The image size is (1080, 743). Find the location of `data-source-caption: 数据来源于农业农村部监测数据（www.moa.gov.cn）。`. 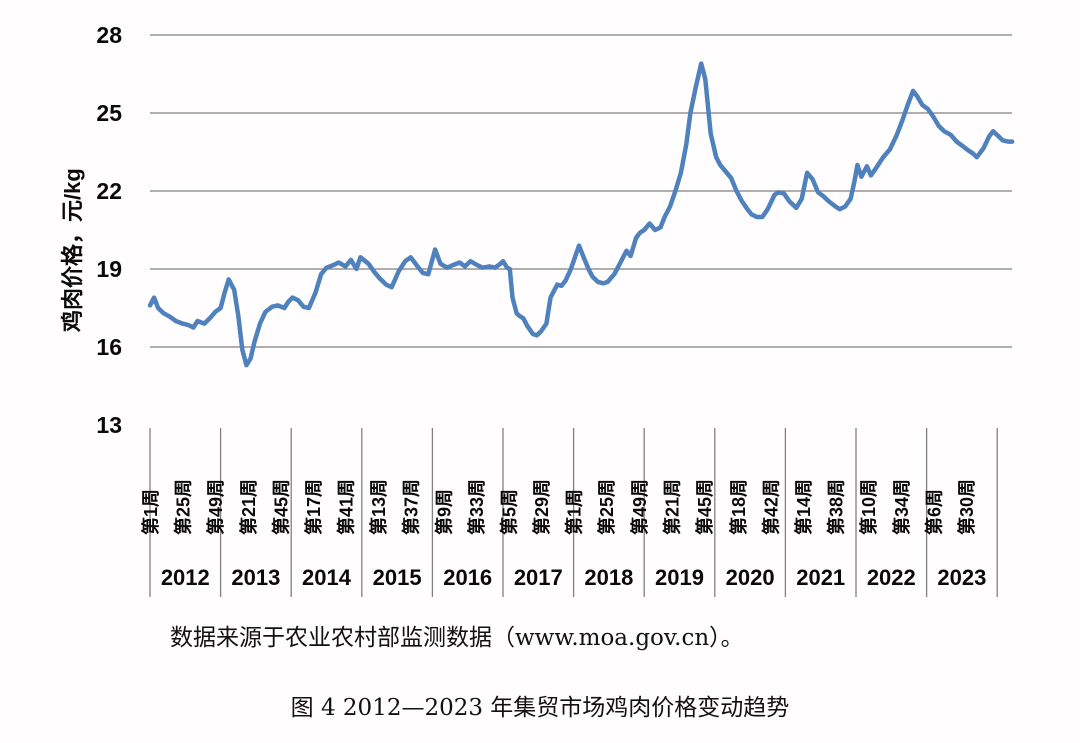

data-source-caption: 数据来源于农业农村部监测数据（www.moa.gov.cn）。 is located at coordinates (457, 638).